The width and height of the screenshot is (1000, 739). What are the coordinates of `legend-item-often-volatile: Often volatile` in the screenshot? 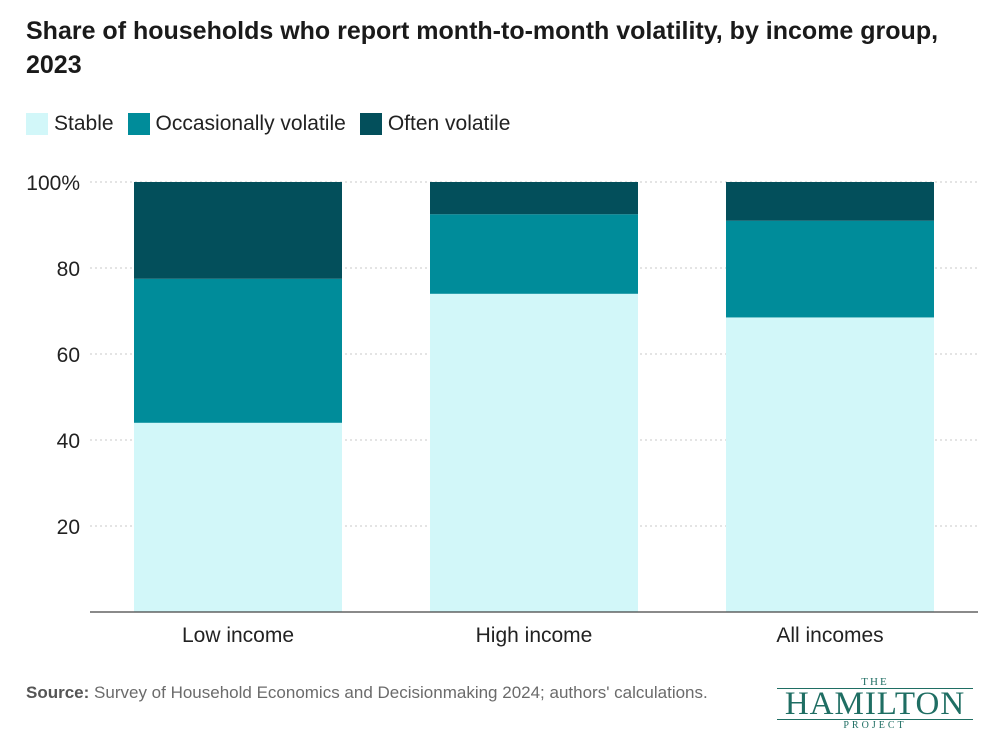 It's located at (435, 124).